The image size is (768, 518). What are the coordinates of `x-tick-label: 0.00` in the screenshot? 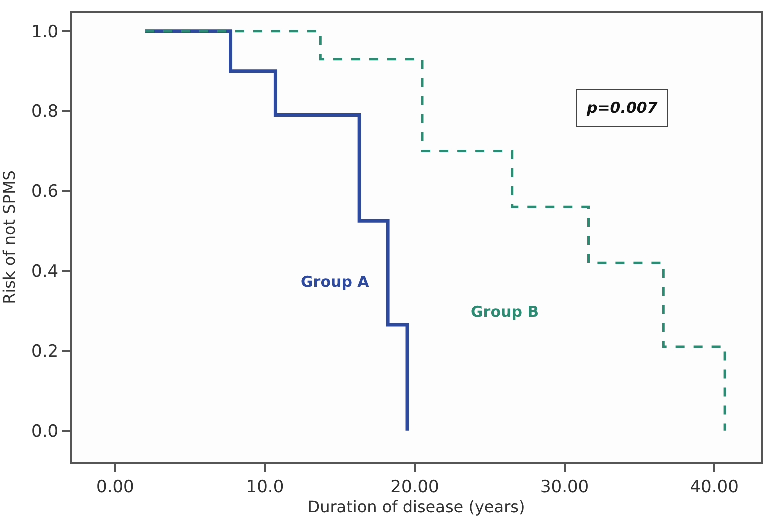 It's located at (115, 487).